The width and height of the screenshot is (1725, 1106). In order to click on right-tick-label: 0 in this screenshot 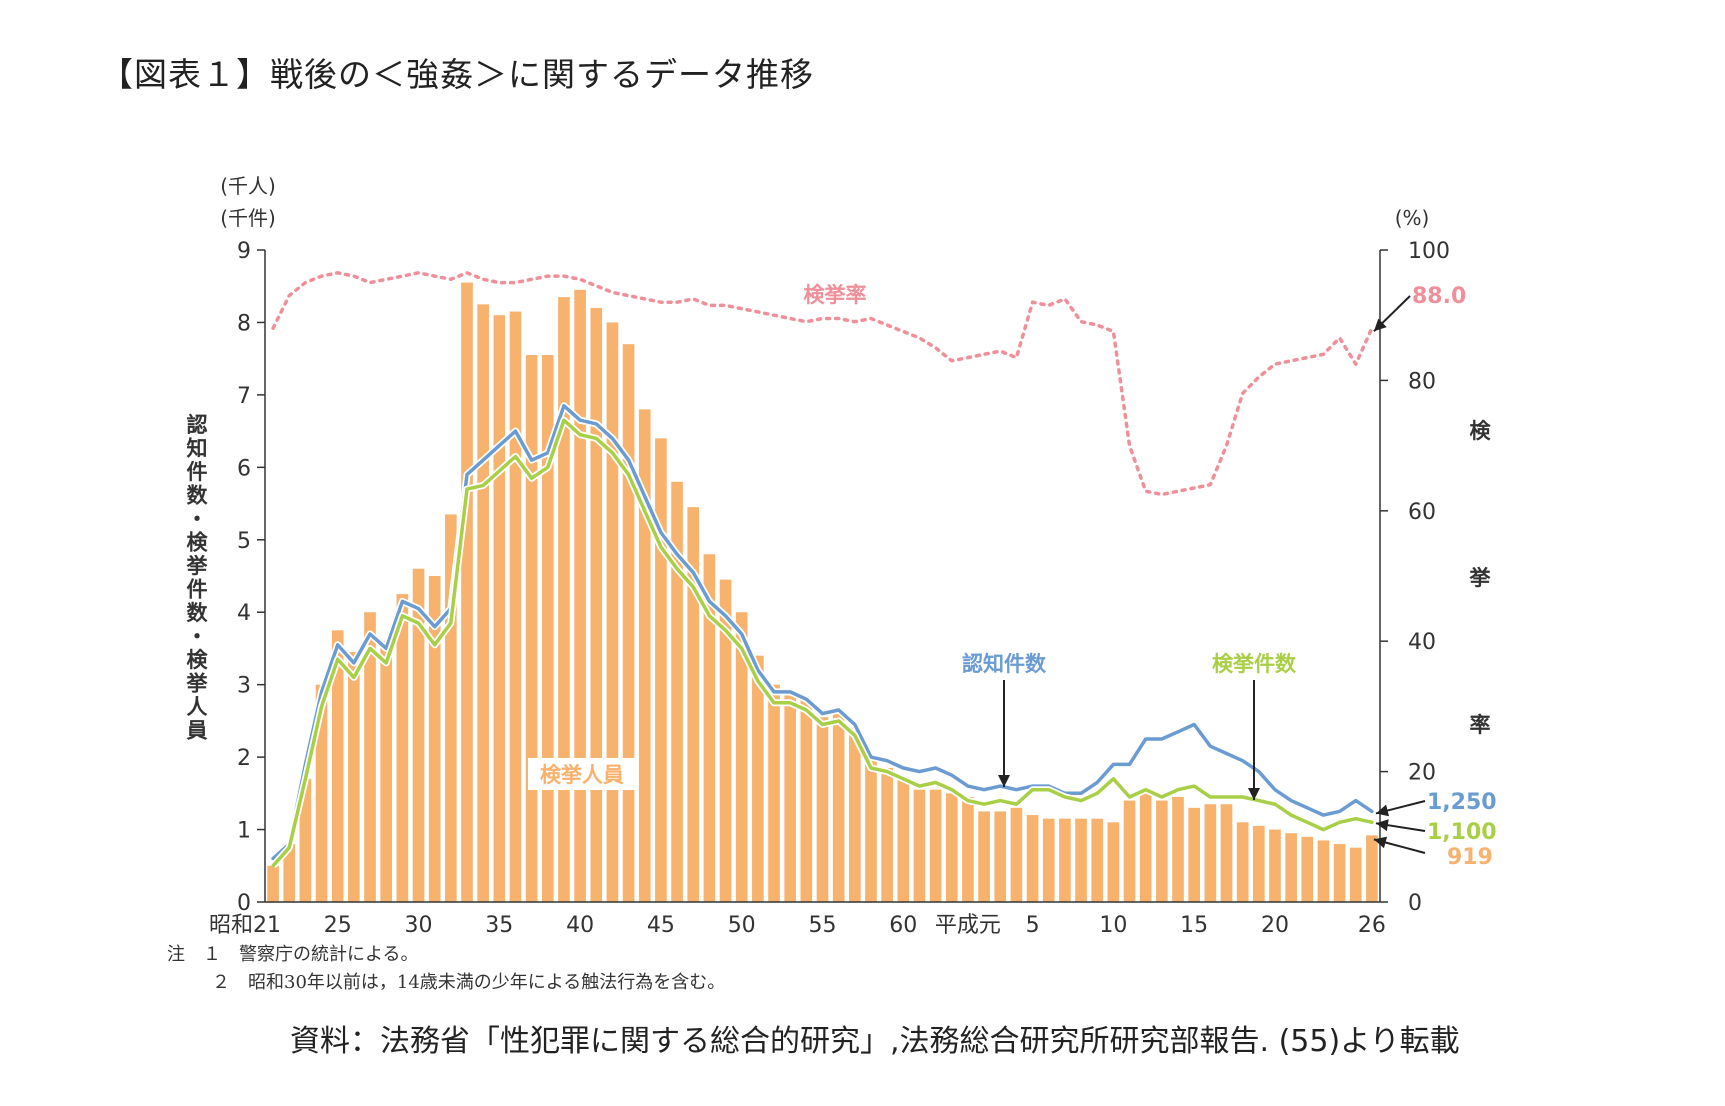, I will do `click(1415, 903)`.